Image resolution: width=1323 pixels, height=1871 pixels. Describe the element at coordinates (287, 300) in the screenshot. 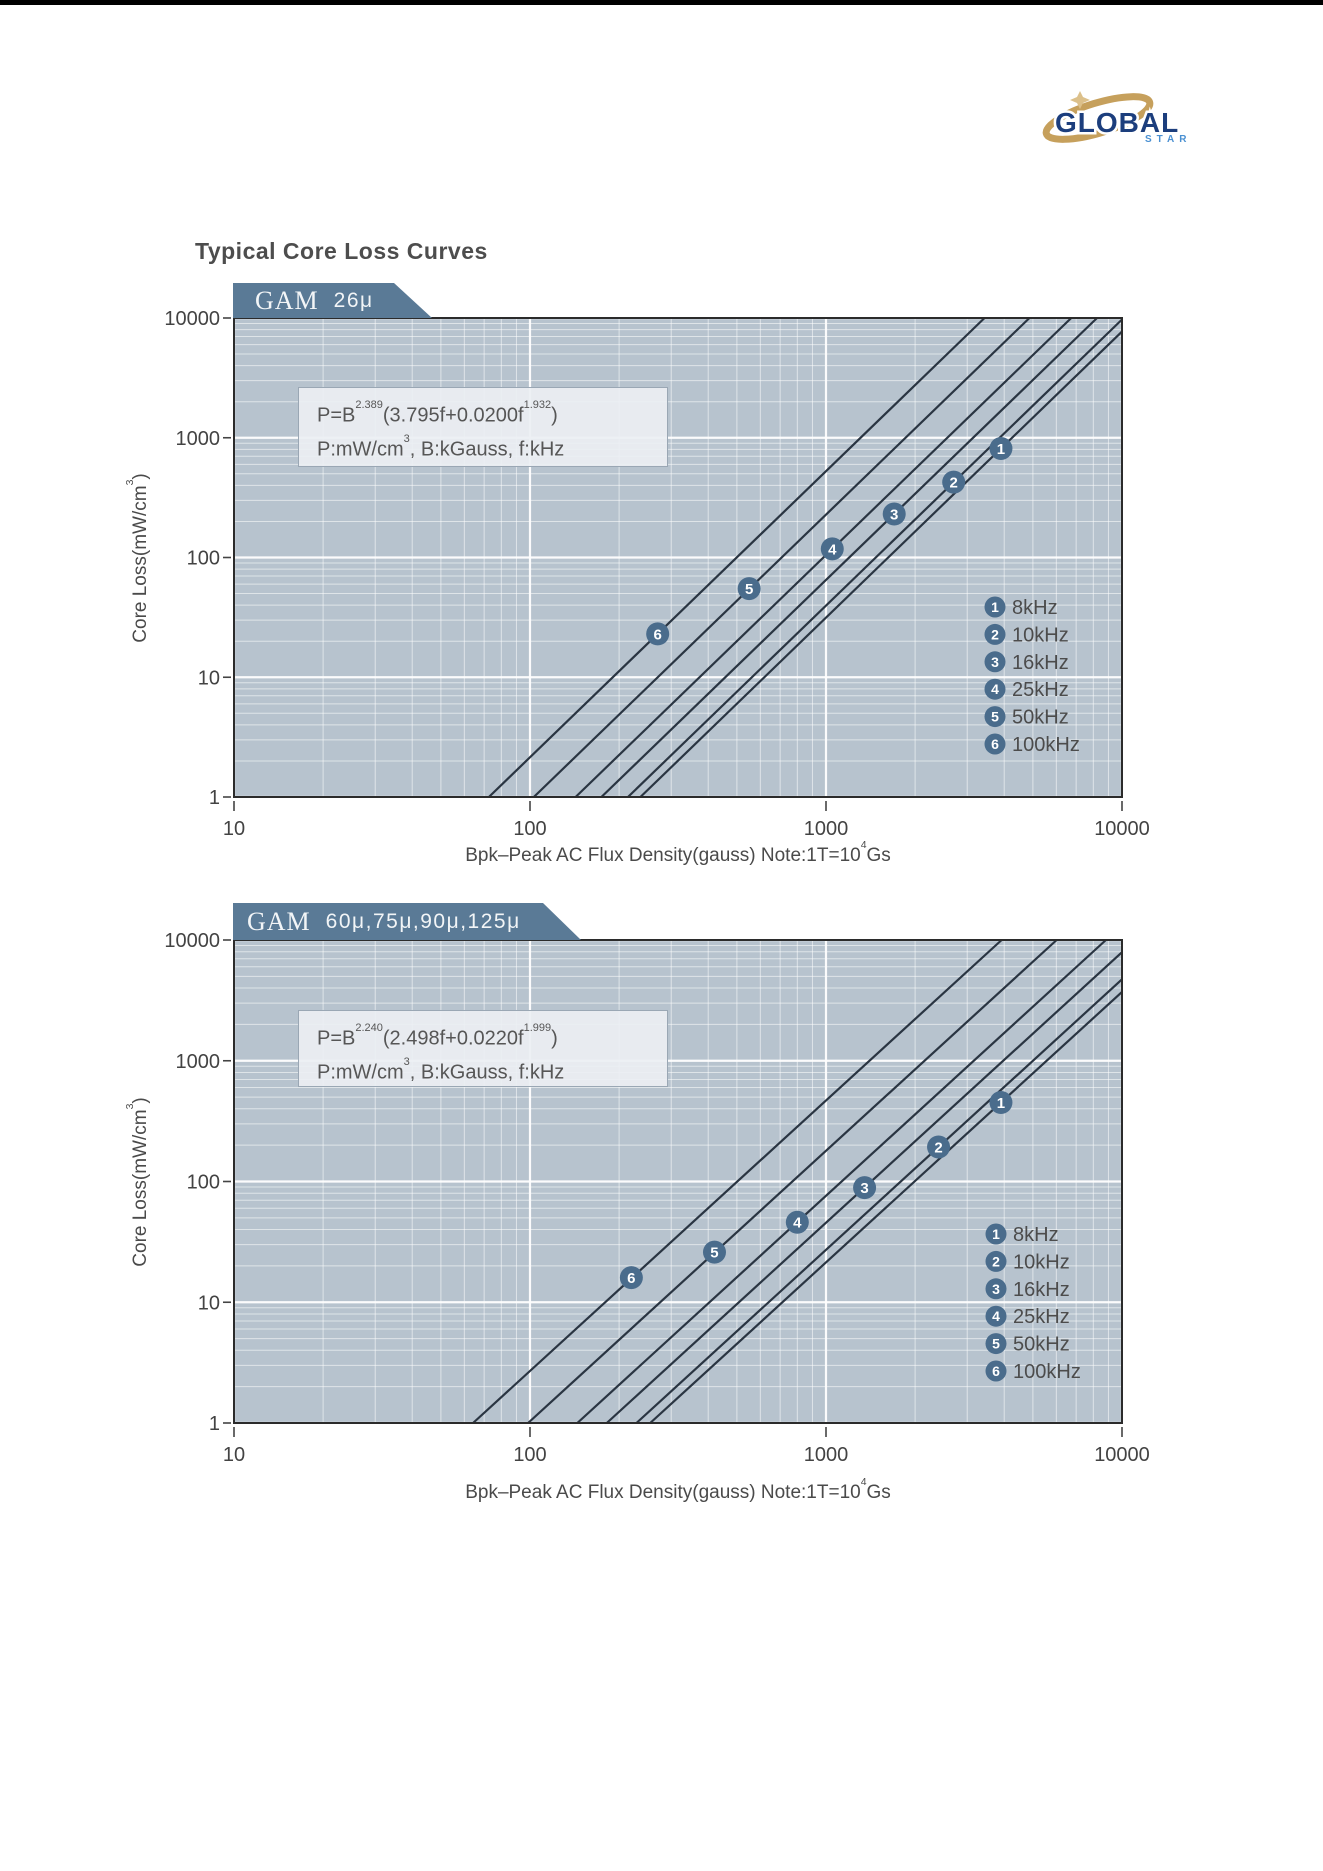

I see `chart1-banner-brand: GAM` at that location.